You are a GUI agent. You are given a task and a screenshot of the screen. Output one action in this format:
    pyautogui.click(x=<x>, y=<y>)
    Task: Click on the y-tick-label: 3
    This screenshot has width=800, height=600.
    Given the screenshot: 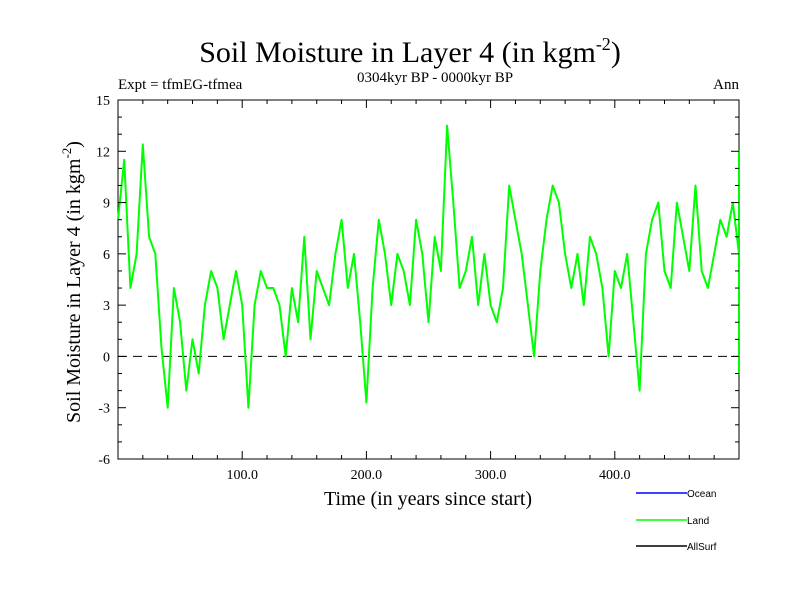 What is the action you would take?
    pyautogui.click(x=106, y=306)
    